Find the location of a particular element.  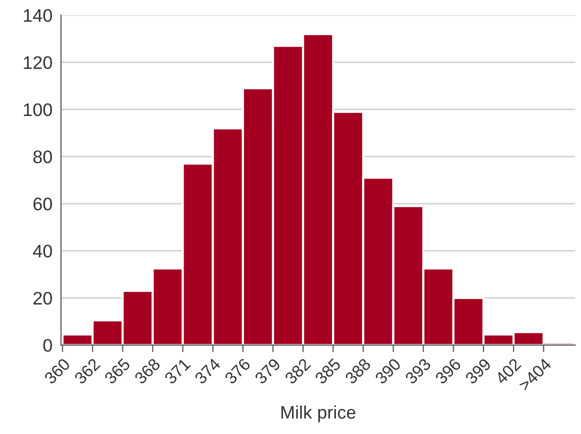

x-tick-label: 371 is located at coordinates (177, 371).